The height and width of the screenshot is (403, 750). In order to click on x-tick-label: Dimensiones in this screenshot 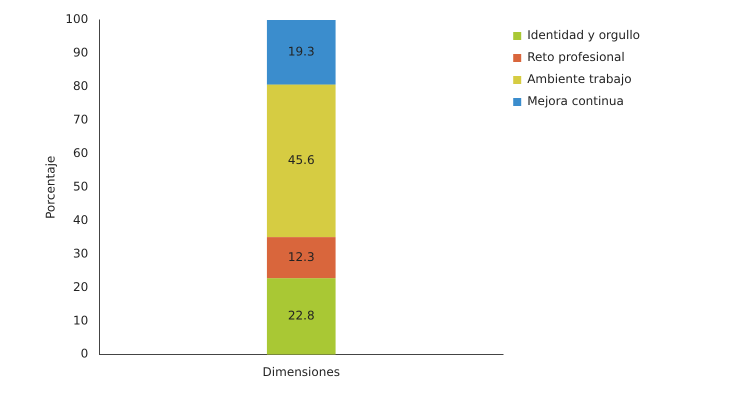, I will do `click(301, 371)`.